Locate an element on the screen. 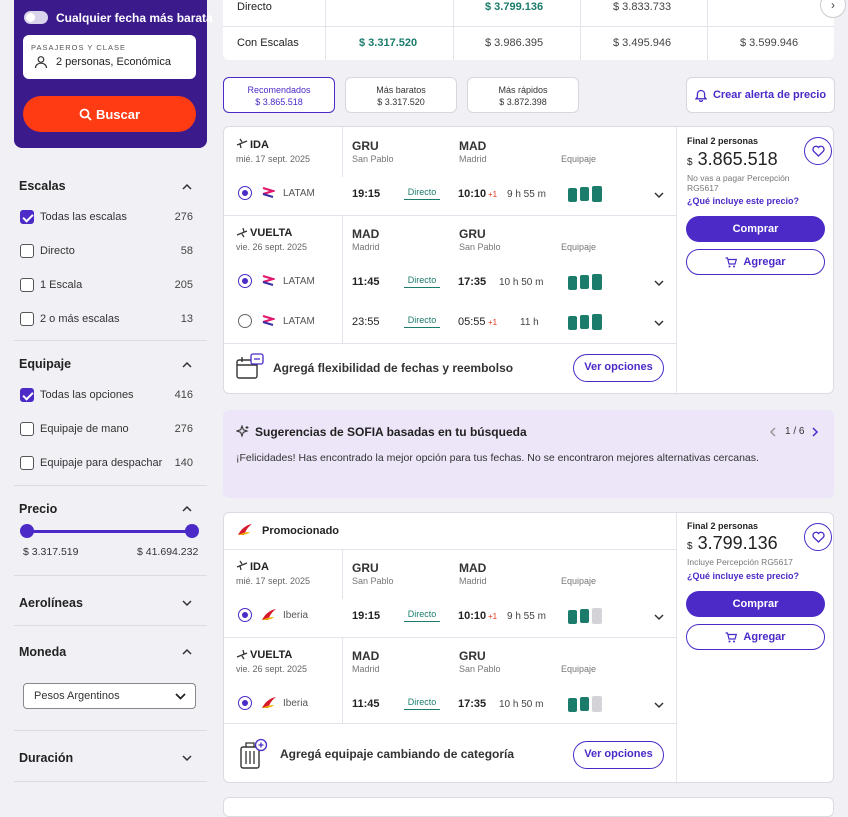 The image size is (848, 817). price-slider-track is located at coordinates (109, 531).